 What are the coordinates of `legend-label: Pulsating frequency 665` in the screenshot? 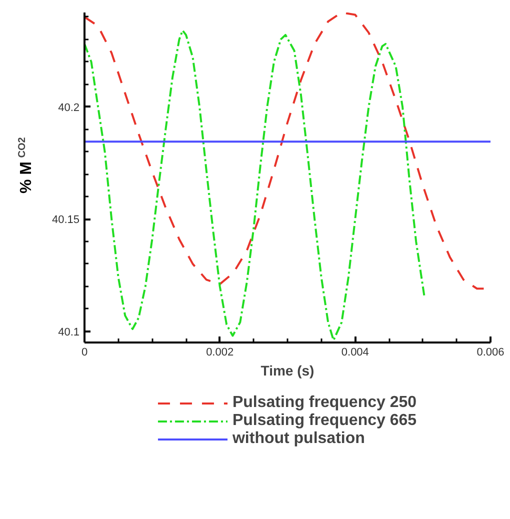 It's located at (324, 421).